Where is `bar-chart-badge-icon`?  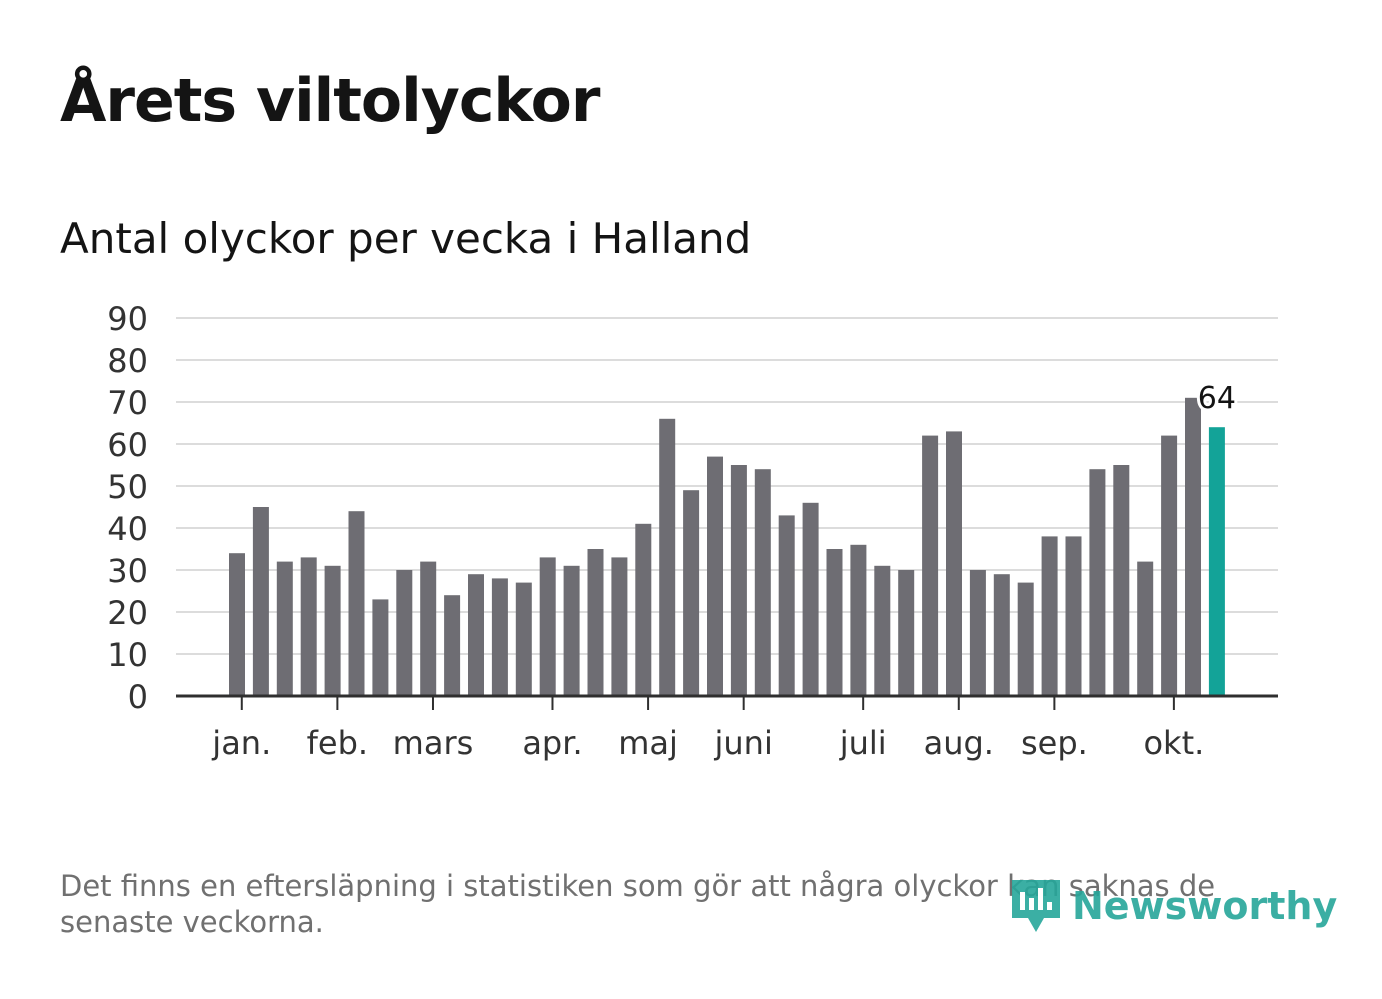 bar-chart-badge-icon is located at coordinates (1036, 906).